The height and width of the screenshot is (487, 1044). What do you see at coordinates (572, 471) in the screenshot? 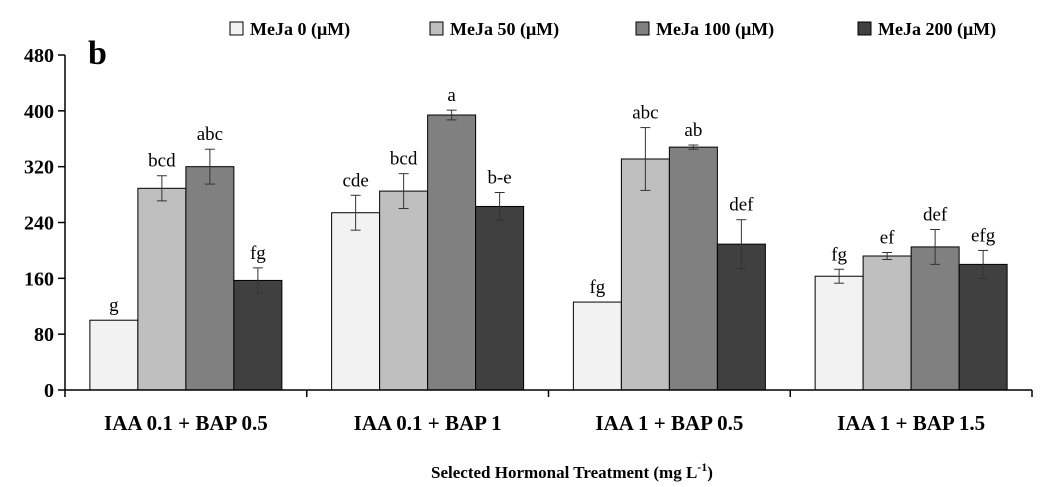
I see `x-axis-title: Selected Hormonal Treatment (mg L-1)` at bounding box center [572, 471].